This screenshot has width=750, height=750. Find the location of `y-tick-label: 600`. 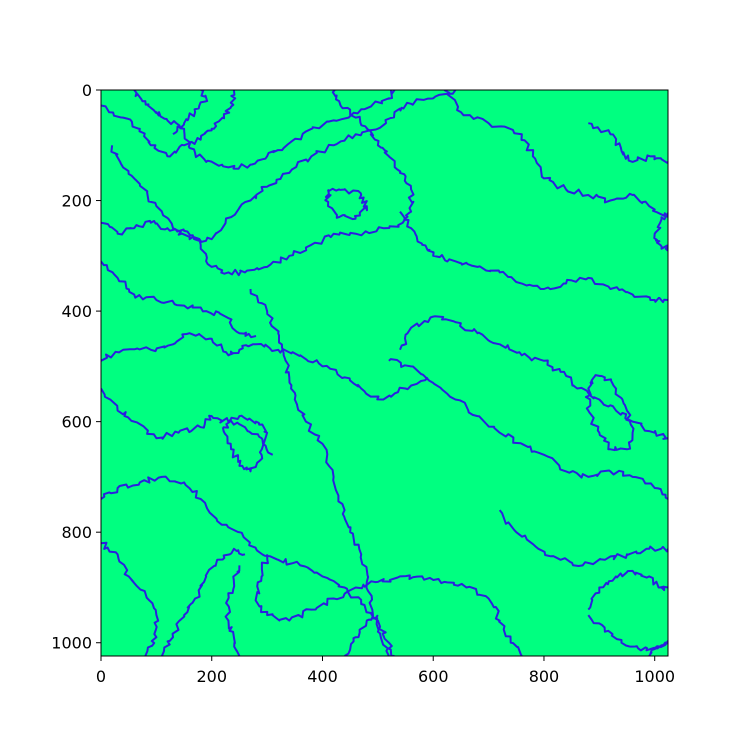

y-tick-label: 600 is located at coordinates (76, 422).